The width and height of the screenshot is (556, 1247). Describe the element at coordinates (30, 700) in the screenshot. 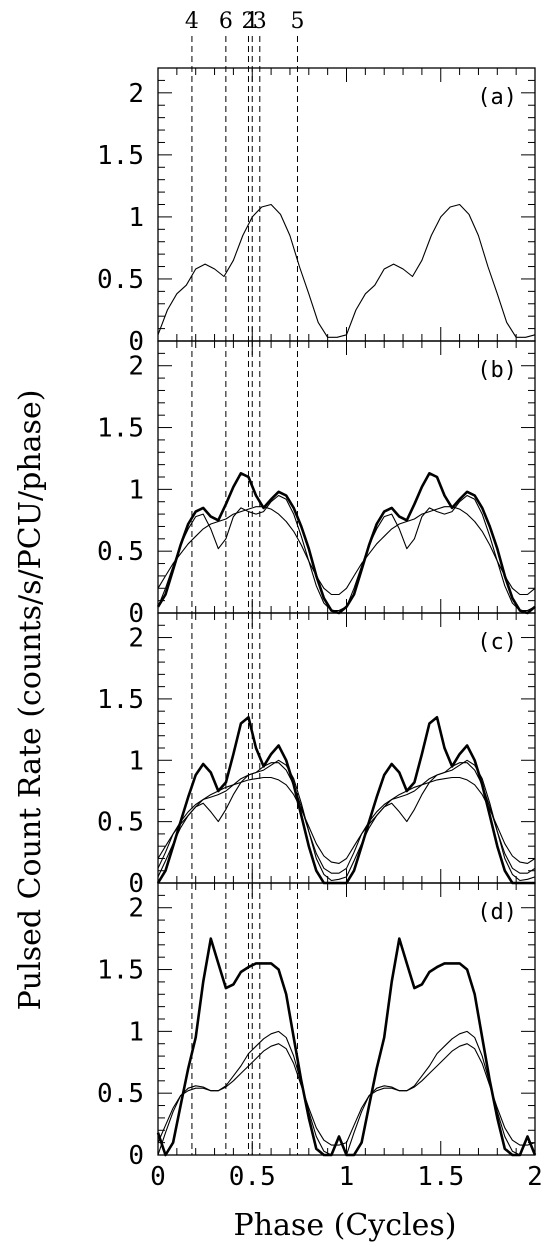

I see `y-axis-label: Pulsed Count Rate (counts/s/PCU/phase)` at that location.